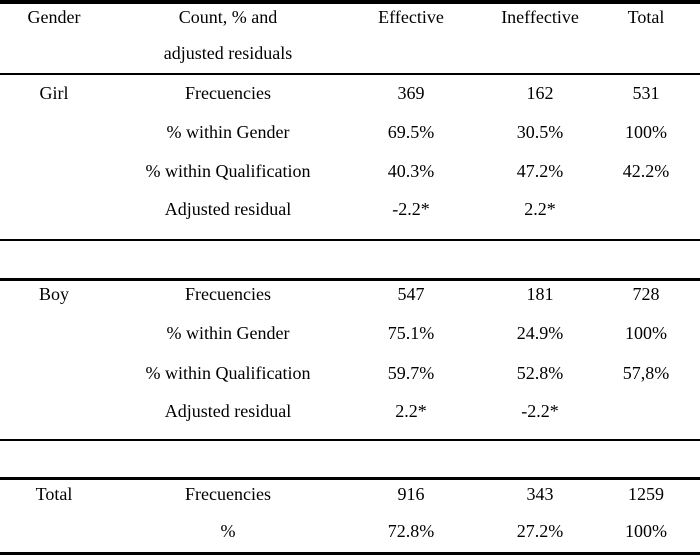  Describe the element at coordinates (350, 478) in the screenshot. I see `total-section-top-rule` at that location.